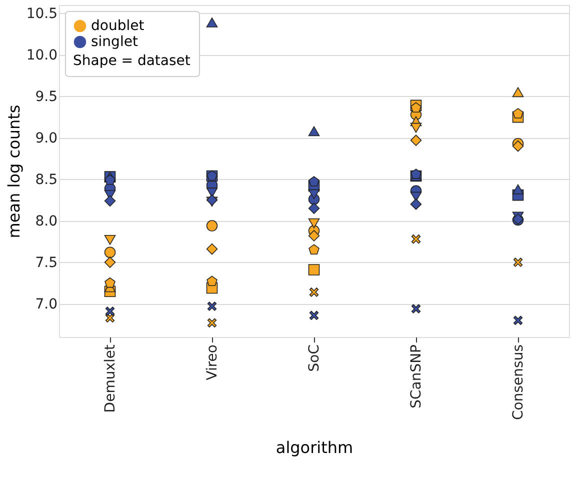 This screenshot has height=501, width=586. Describe the element at coordinates (14, 171) in the screenshot. I see `y-axis-title: mean log counts` at that location.